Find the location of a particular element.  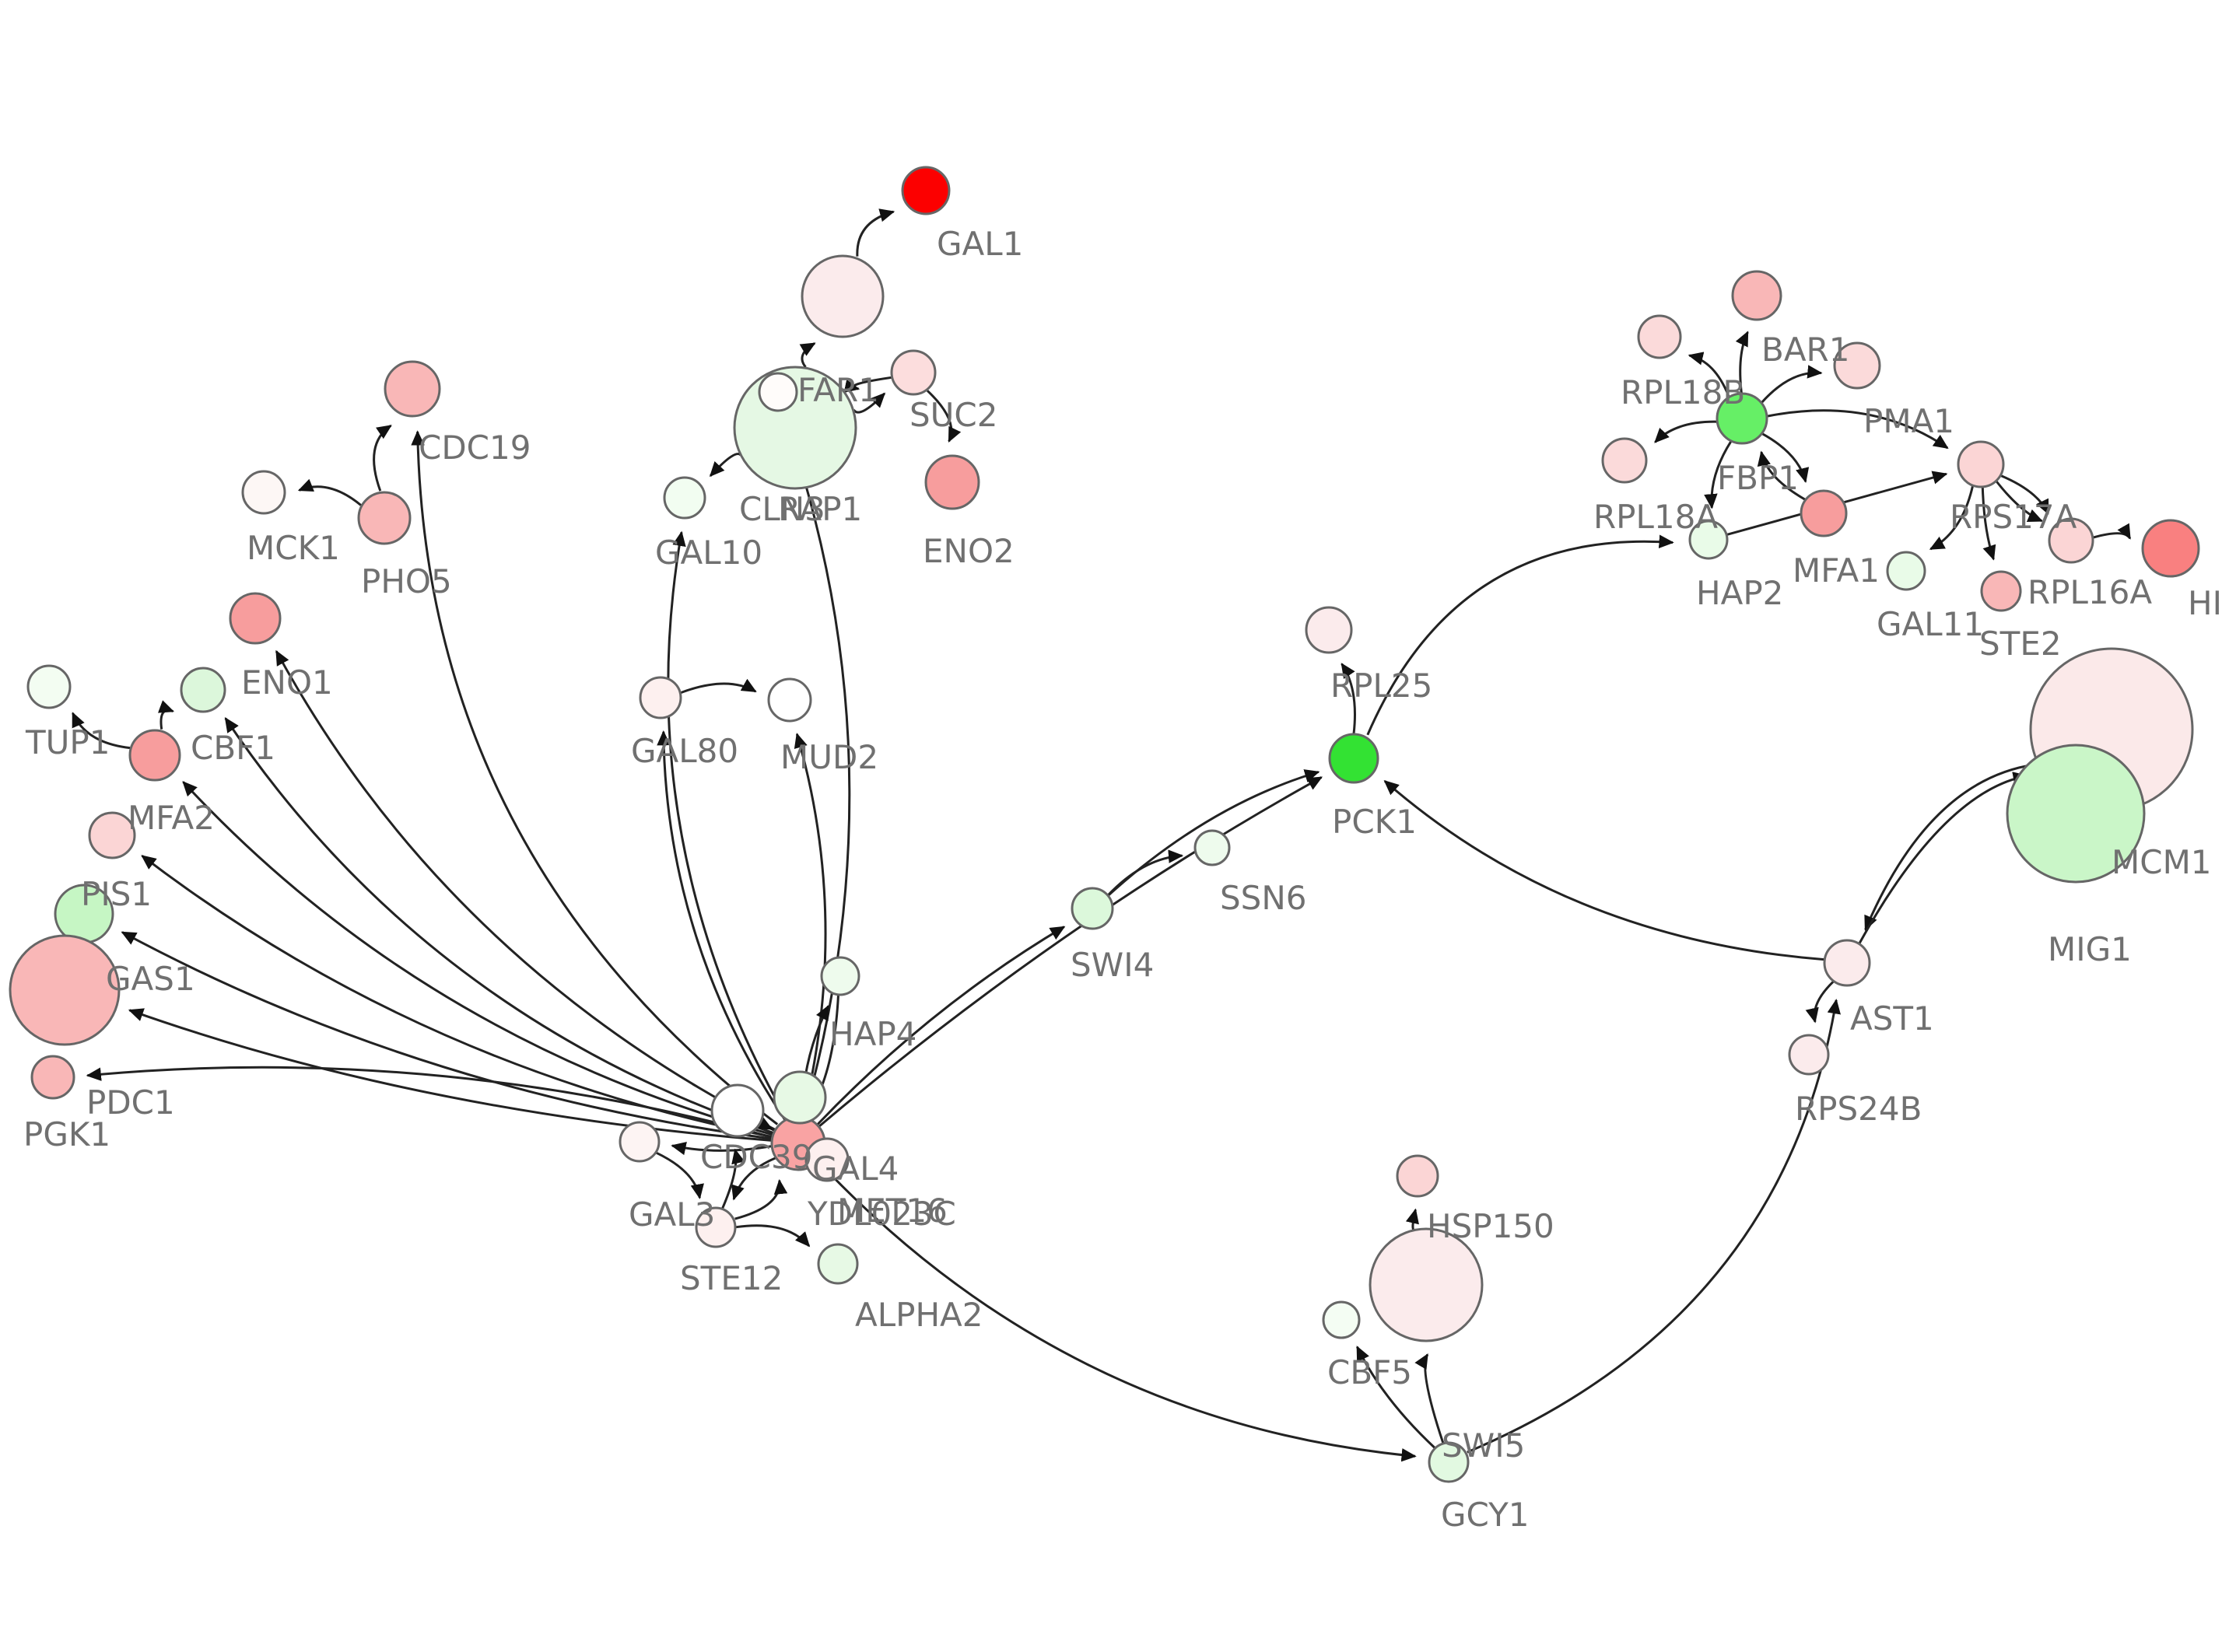

graph-node-label-cln3: CLN3 is located at coordinates (782, 509).